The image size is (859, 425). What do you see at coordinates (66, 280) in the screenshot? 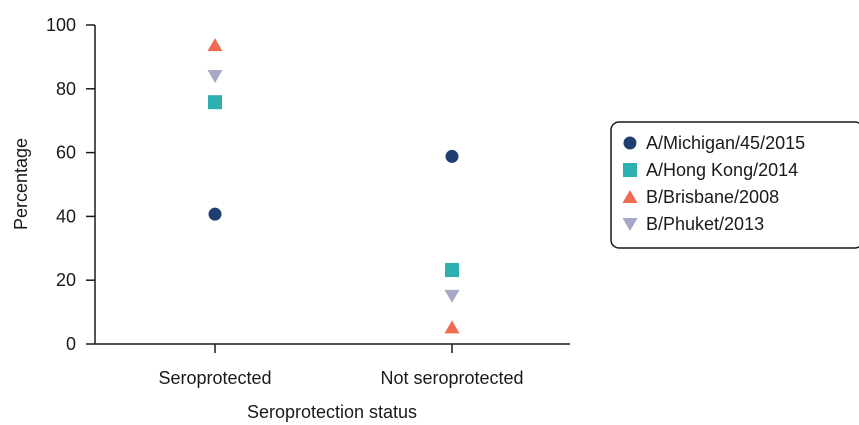
I see `y-tick-label: 20` at bounding box center [66, 280].